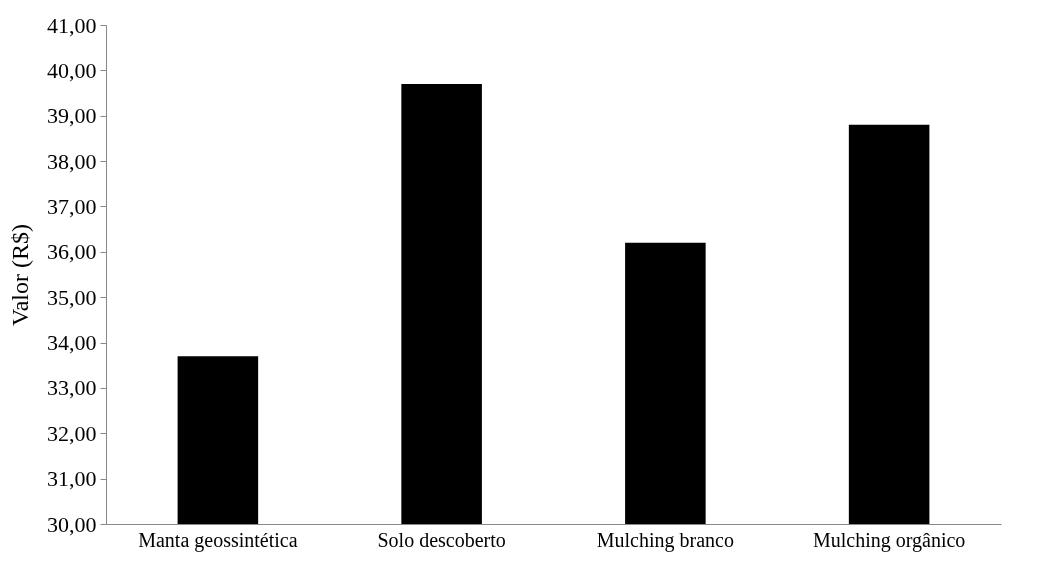 The image size is (1053, 563). I want to click on y-tick-label: 33,00, so click(72, 388).